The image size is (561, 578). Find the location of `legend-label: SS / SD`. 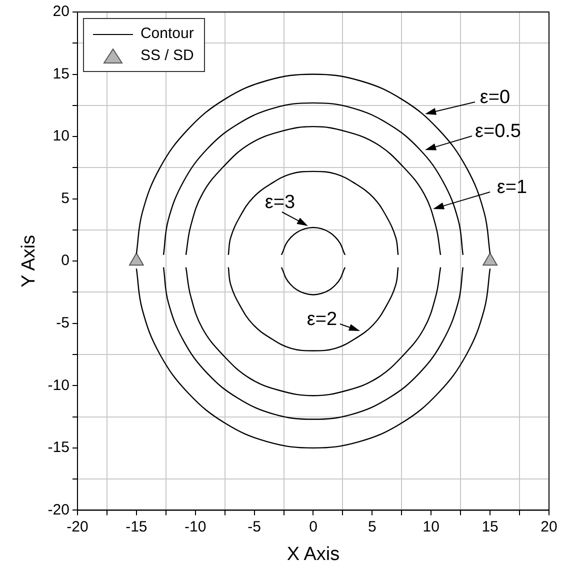

legend-label: SS / SD is located at coordinates (167, 56).